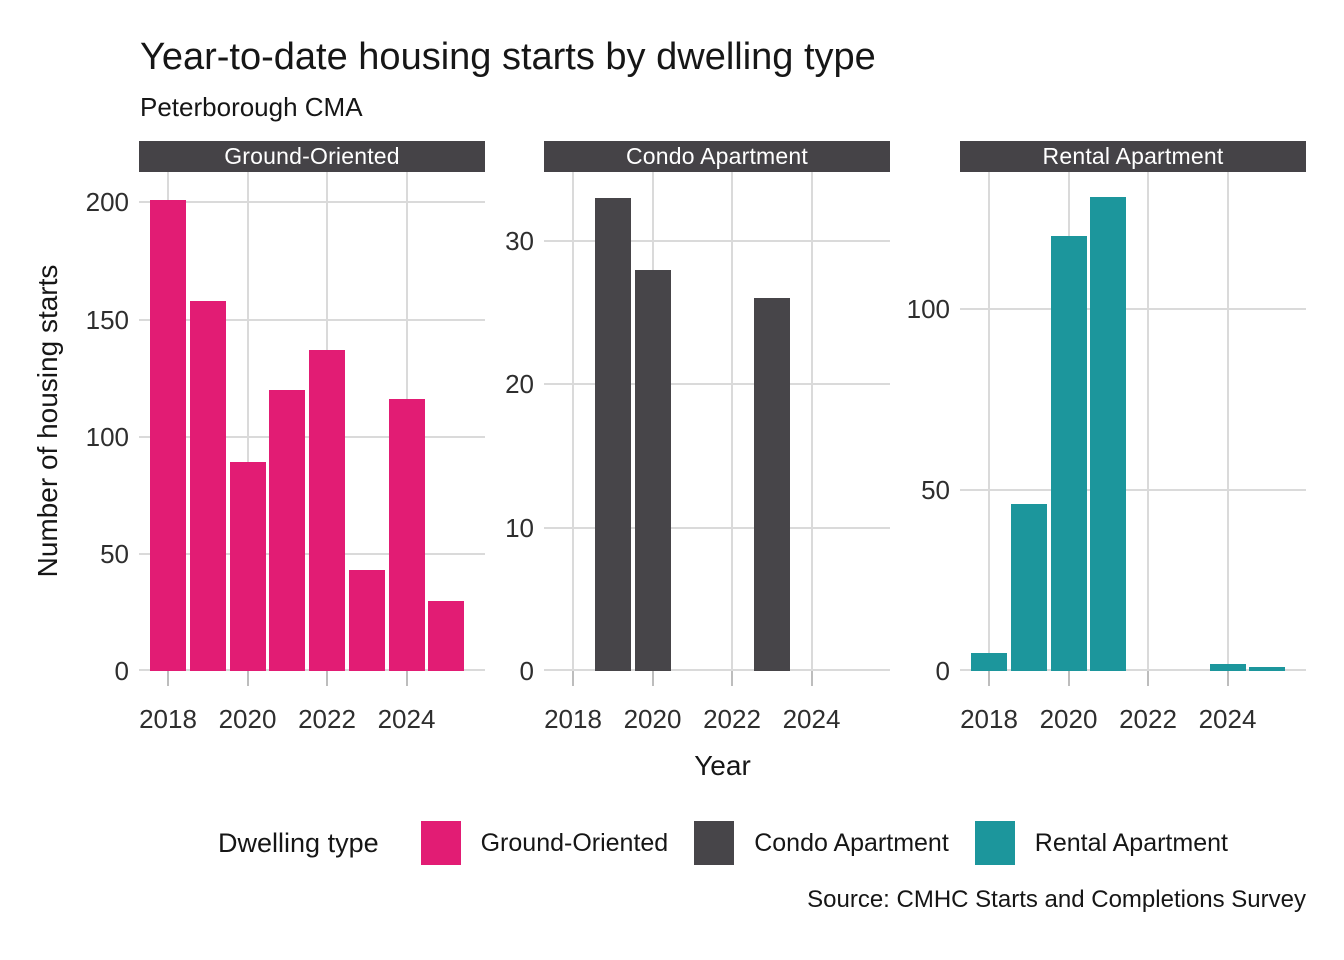 Image resolution: width=1344 pixels, height=960 pixels. What do you see at coordinates (851, 842) in the screenshot?
I see `legend-item-label: Condo Apartment` at bounding box center [851, 842].